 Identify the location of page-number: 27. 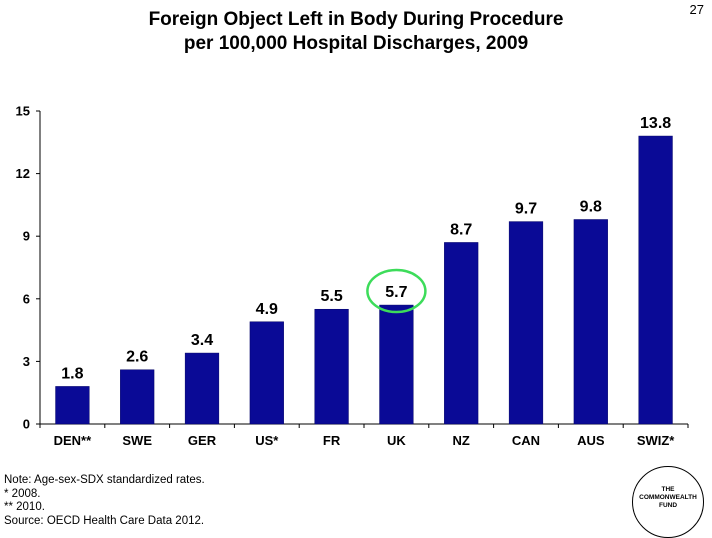
(696, 9).